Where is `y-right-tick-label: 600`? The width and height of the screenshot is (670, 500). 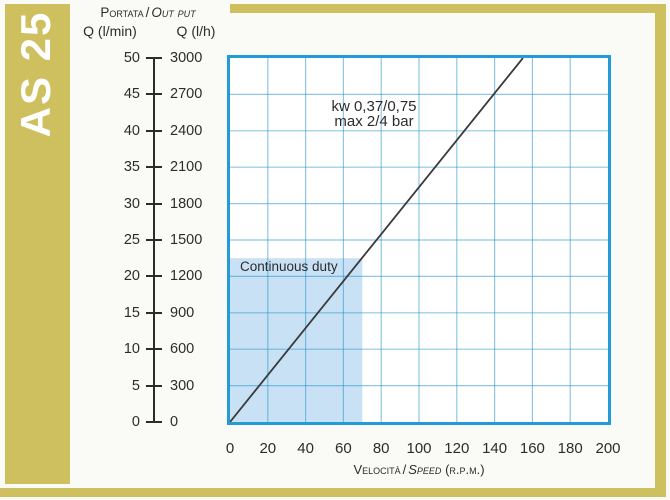
y-right-tick-label: 600 is located at coordinates (182, 349).